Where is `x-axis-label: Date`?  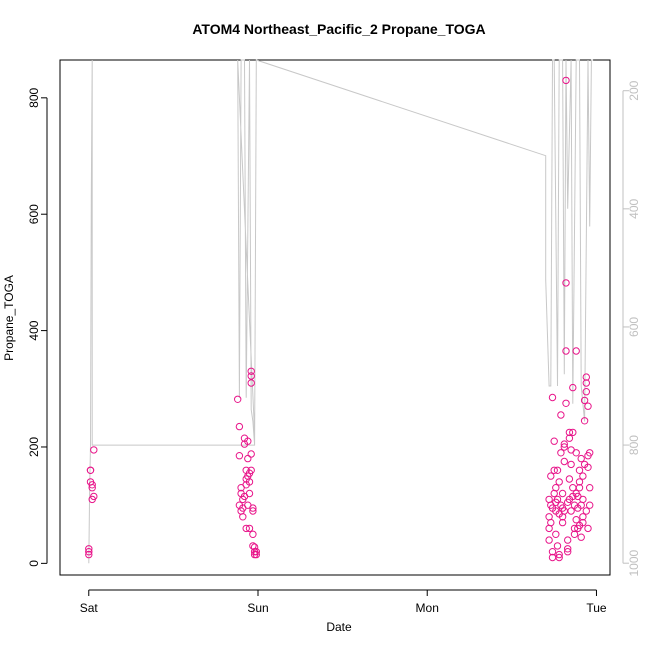 x-axis-label: Date is located at coordinates (339, 627).